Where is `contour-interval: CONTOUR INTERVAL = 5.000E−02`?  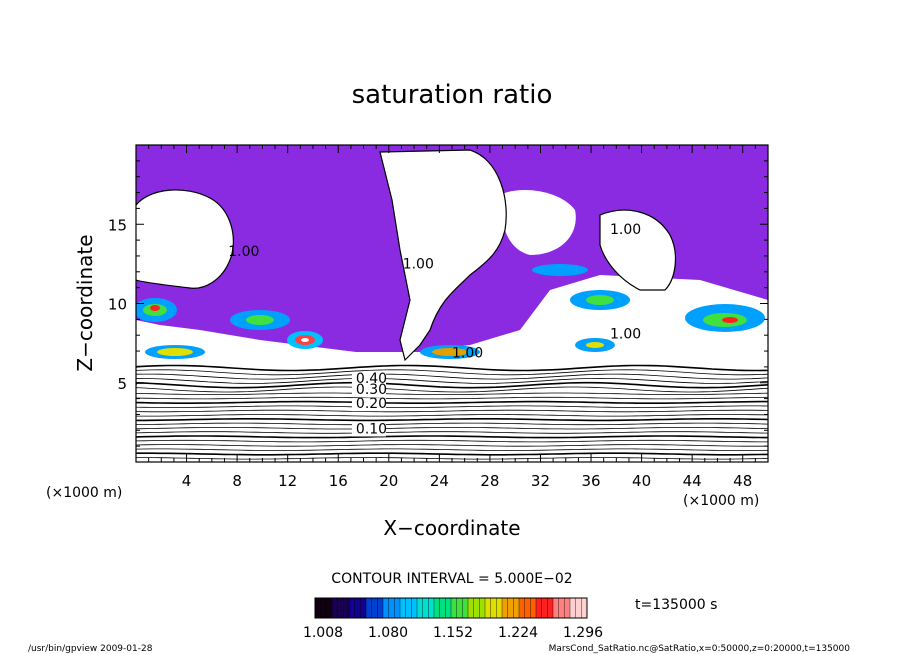
contour-interval: CONTOUR INTERVAL = 5.000E−02 is located at coordinates (451, 579).